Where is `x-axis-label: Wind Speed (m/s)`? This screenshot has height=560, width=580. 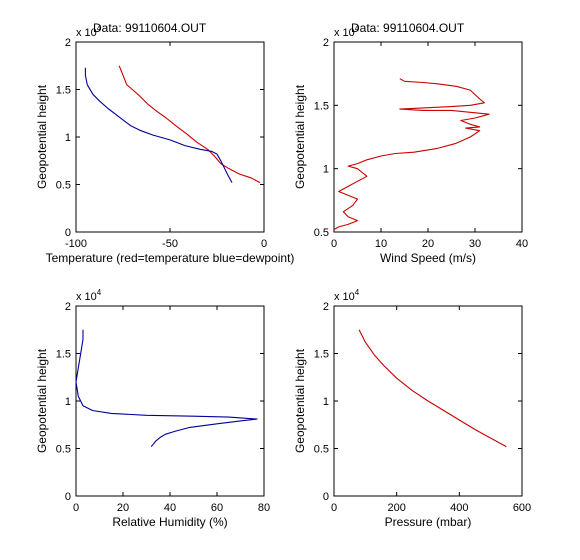
x-axis-label: Wind Speed (m/s) is located at coordinates (428, 258).